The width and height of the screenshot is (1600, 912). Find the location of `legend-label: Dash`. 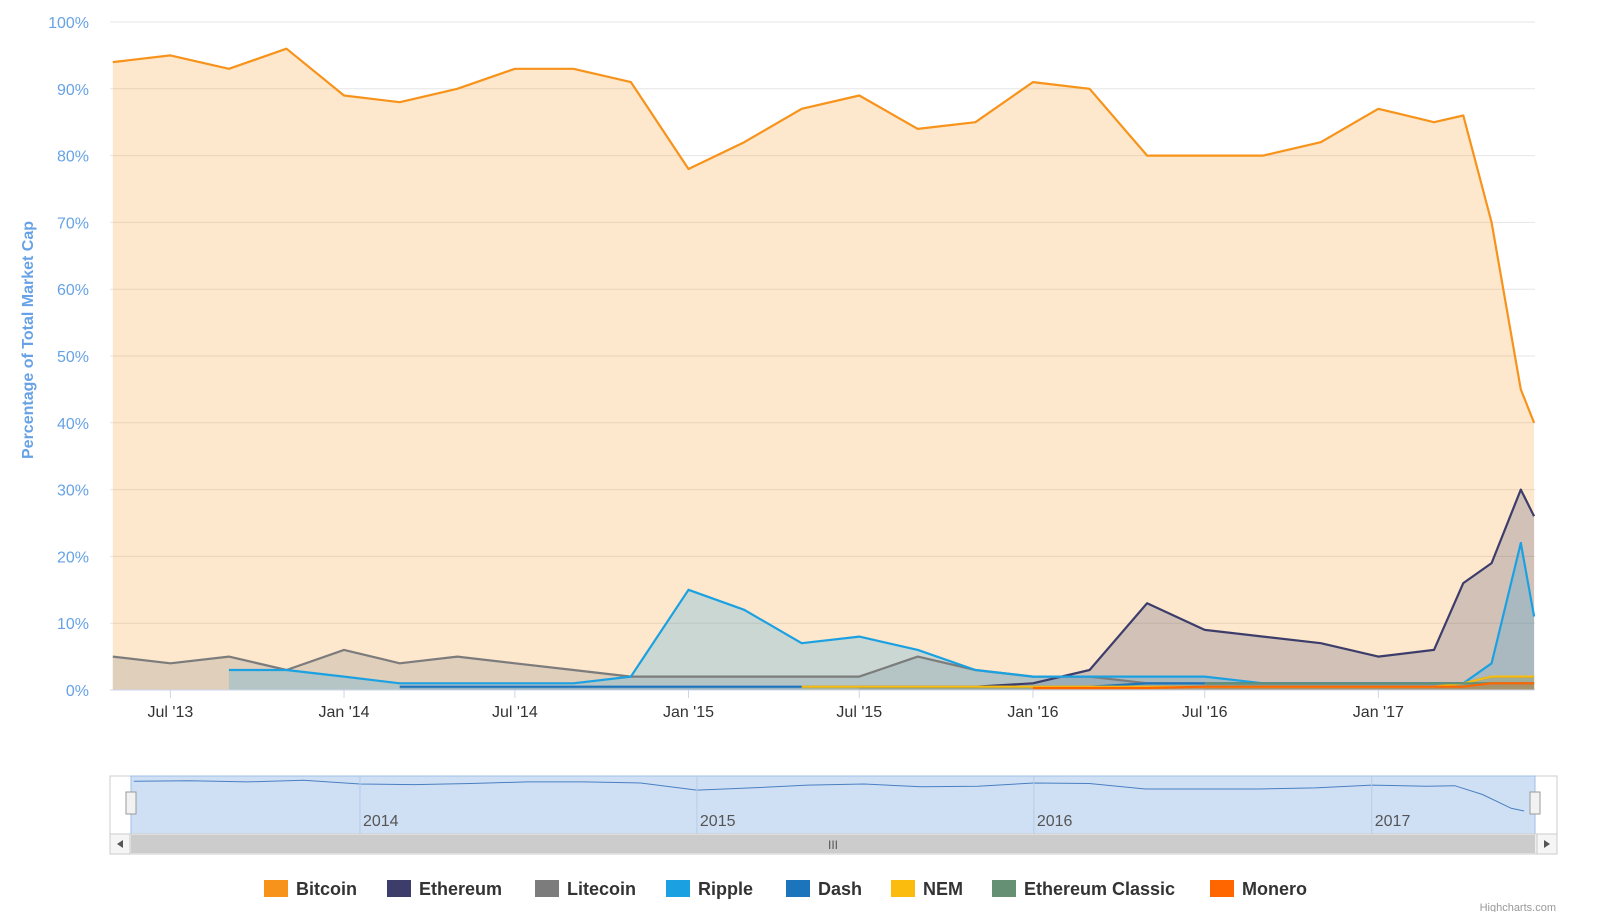

legend-label: Dash is located at coordinates (840, 889).